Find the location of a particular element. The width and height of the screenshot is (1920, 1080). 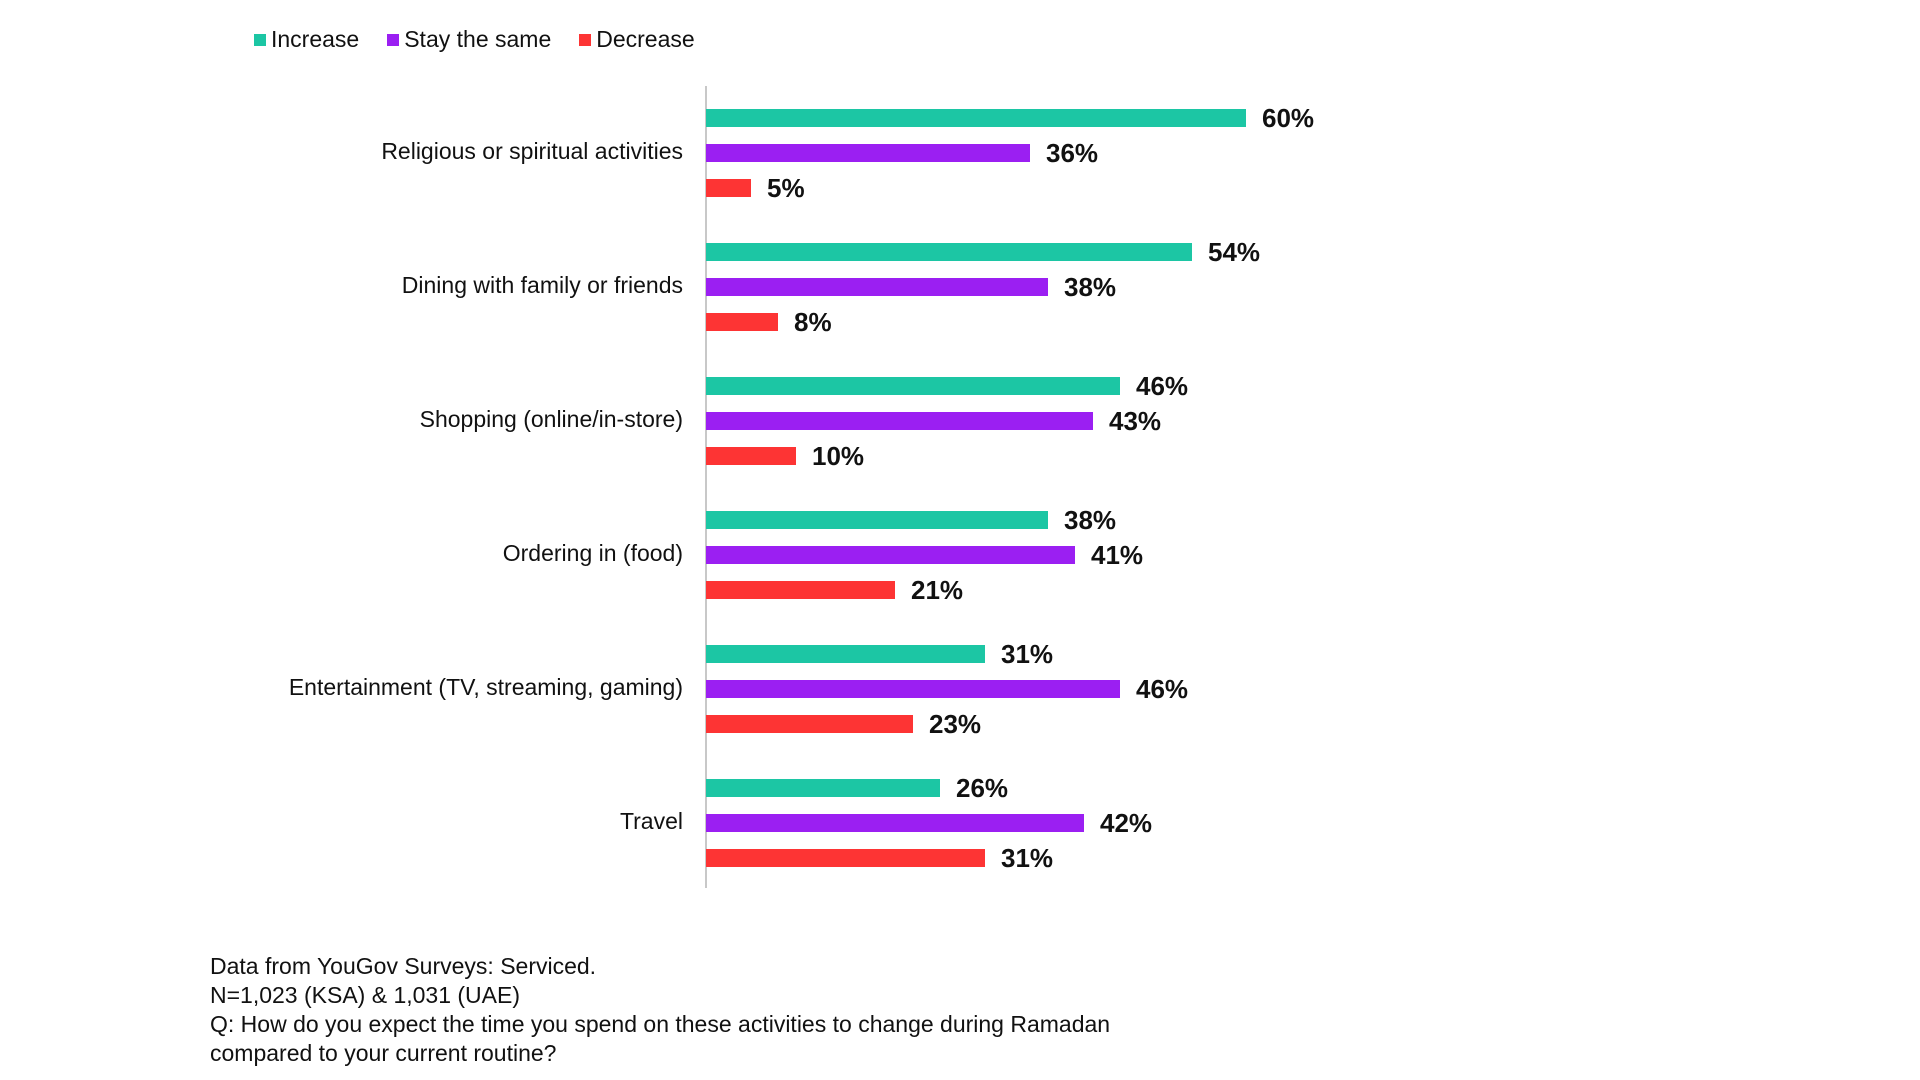

category-label-dining-with-family-or-friends: Dining with family or friends is located at coordinates (542, 285).